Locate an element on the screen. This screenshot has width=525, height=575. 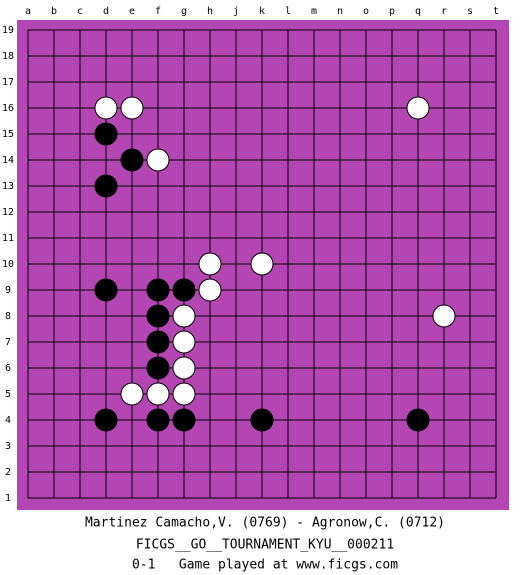
row-label: 8 is located at coordinates (8, 316).